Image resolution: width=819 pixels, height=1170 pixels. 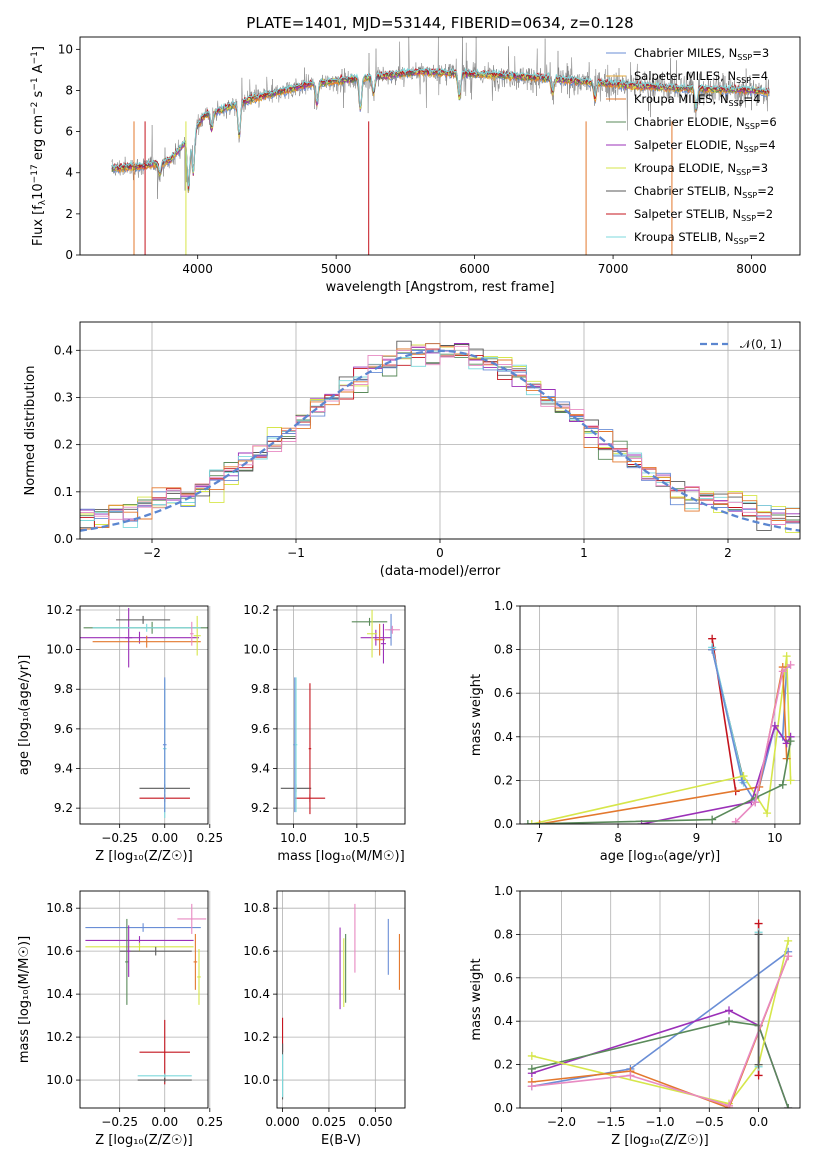 What do you see at coordinates (584, 553) in the screenshot?
I see `x-tick-label: 1` at bounding box center [584, 553].